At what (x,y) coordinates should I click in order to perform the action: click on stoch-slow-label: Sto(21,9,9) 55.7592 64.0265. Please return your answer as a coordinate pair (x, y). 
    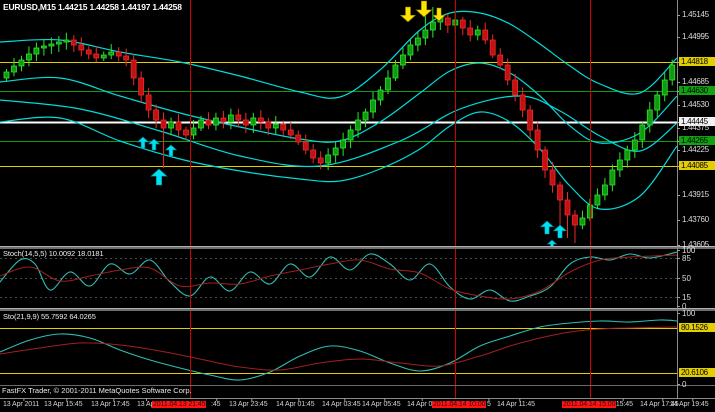
    Looking at the image, I should click on (49, 316).